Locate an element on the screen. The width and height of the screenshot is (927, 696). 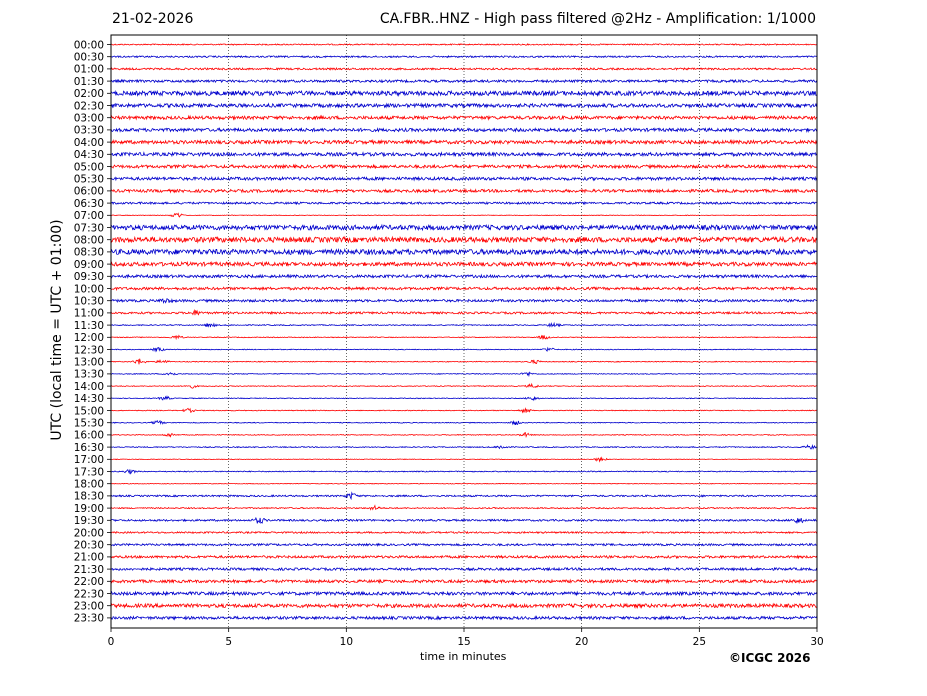
y-tick-label: 23:30 is located at coordinates (89, 619).